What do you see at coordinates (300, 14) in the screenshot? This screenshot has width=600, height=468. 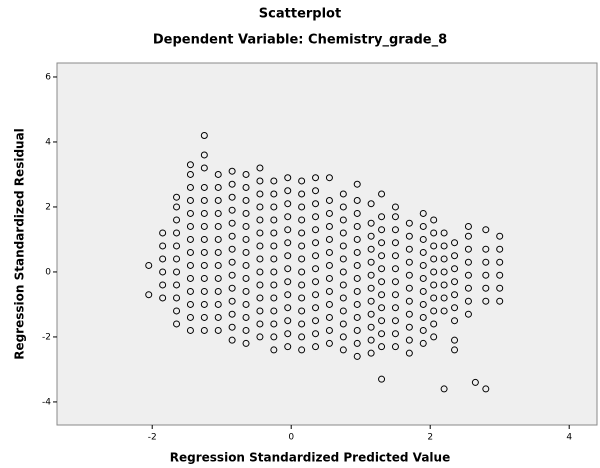 I see `chart-title: Scatterplot` at bounding box center [300, 14].